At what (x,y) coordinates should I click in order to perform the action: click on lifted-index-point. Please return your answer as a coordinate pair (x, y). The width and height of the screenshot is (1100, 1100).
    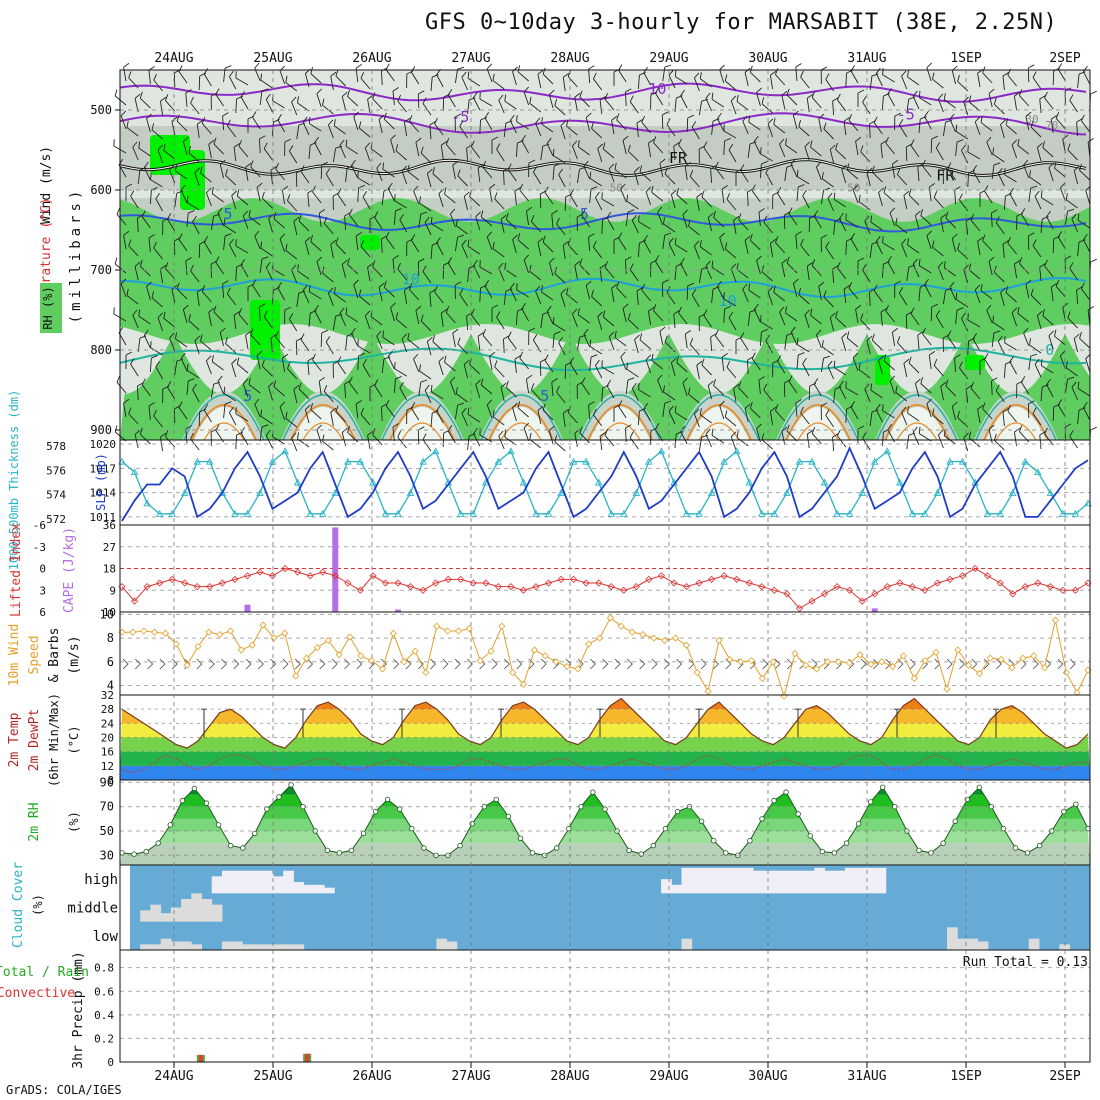
    Looking at the image, I should click on (147, 587).